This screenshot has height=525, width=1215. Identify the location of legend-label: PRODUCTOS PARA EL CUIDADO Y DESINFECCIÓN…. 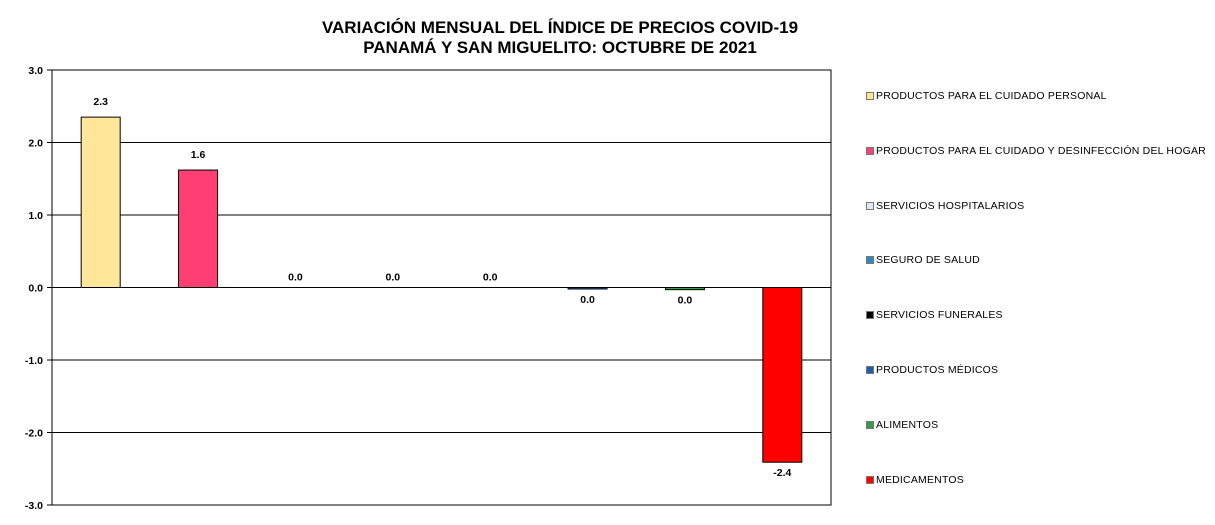
(1041, 150).